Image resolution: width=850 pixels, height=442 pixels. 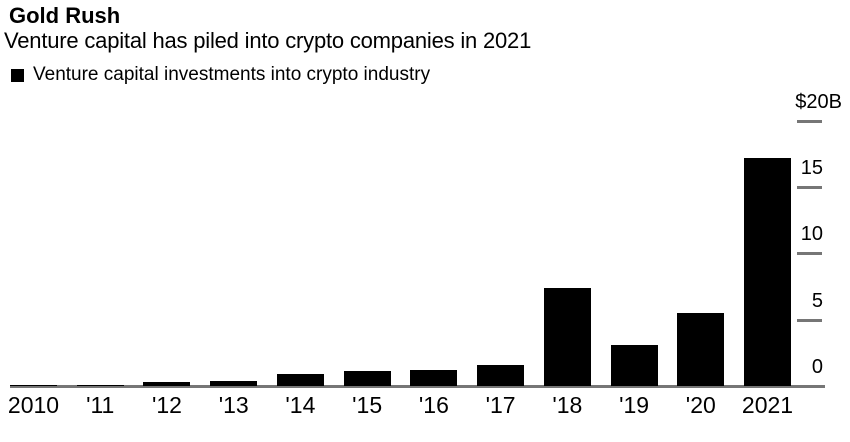 What do you see at coordinates (501, 375) in the screenshot?
I see `bar-2017` at bounding box center [501, 375].